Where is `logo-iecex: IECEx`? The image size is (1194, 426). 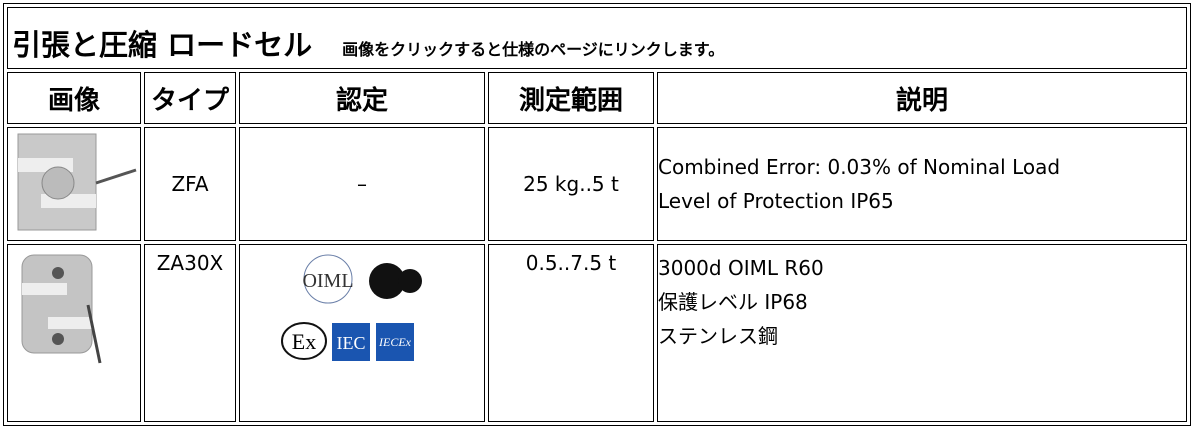 logo-iecex: IECEx is located at coordinates (395, 342).